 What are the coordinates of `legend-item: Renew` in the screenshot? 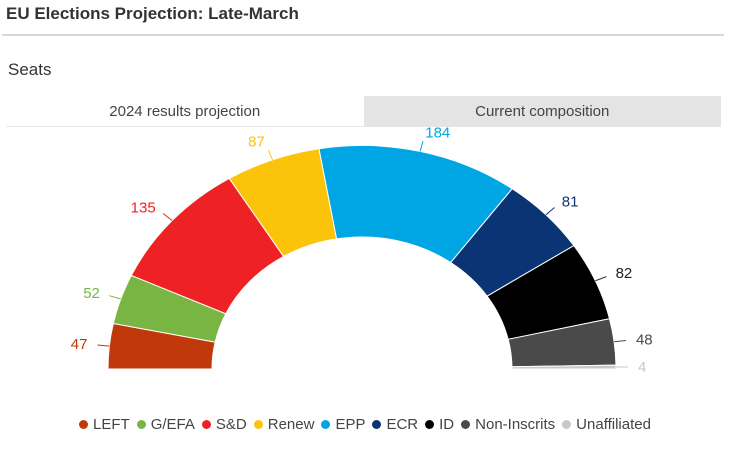 It's located at (284, 424).